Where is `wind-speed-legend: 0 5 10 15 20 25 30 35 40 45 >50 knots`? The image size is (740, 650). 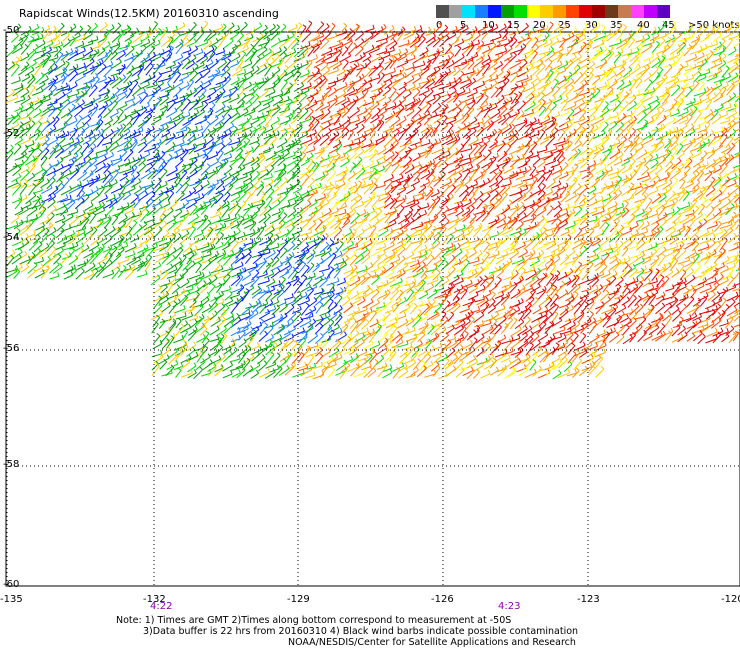
wind-speed-legend: 0 5 10 15 20 25 30 35 40 45 >50 knots is located at coordinates (588, 18).